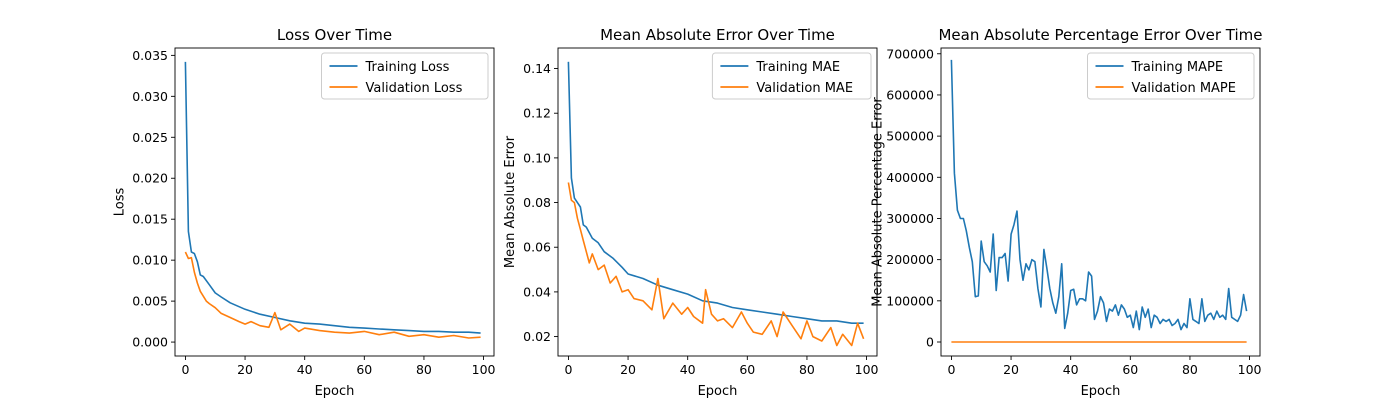 Image resolution: width=1400 pixels, height=400 pixels. Describe the element at coordinates (150, 178) in the screenshot. I see `y-tick-label: 0.020` at that location.